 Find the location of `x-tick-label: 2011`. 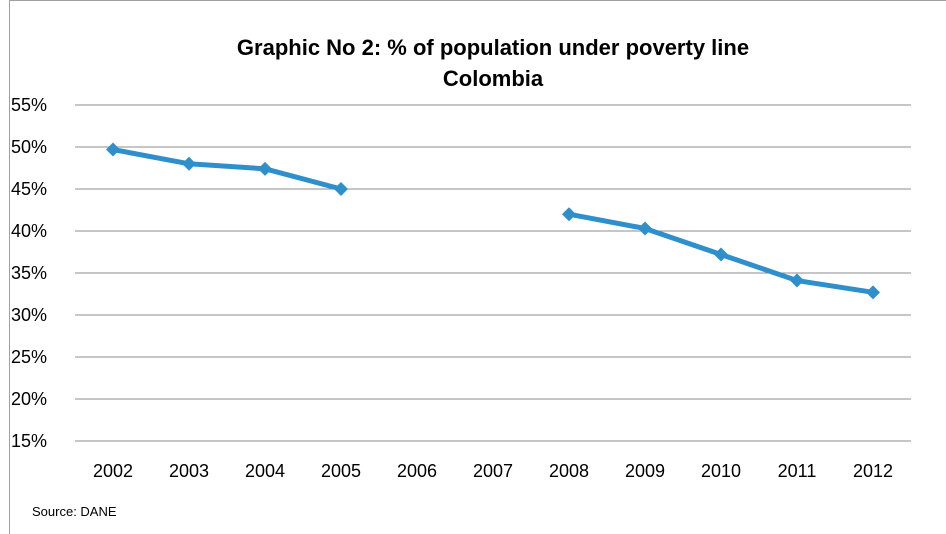

x-tick-label: 2011 is located at coordinates (797, 471).